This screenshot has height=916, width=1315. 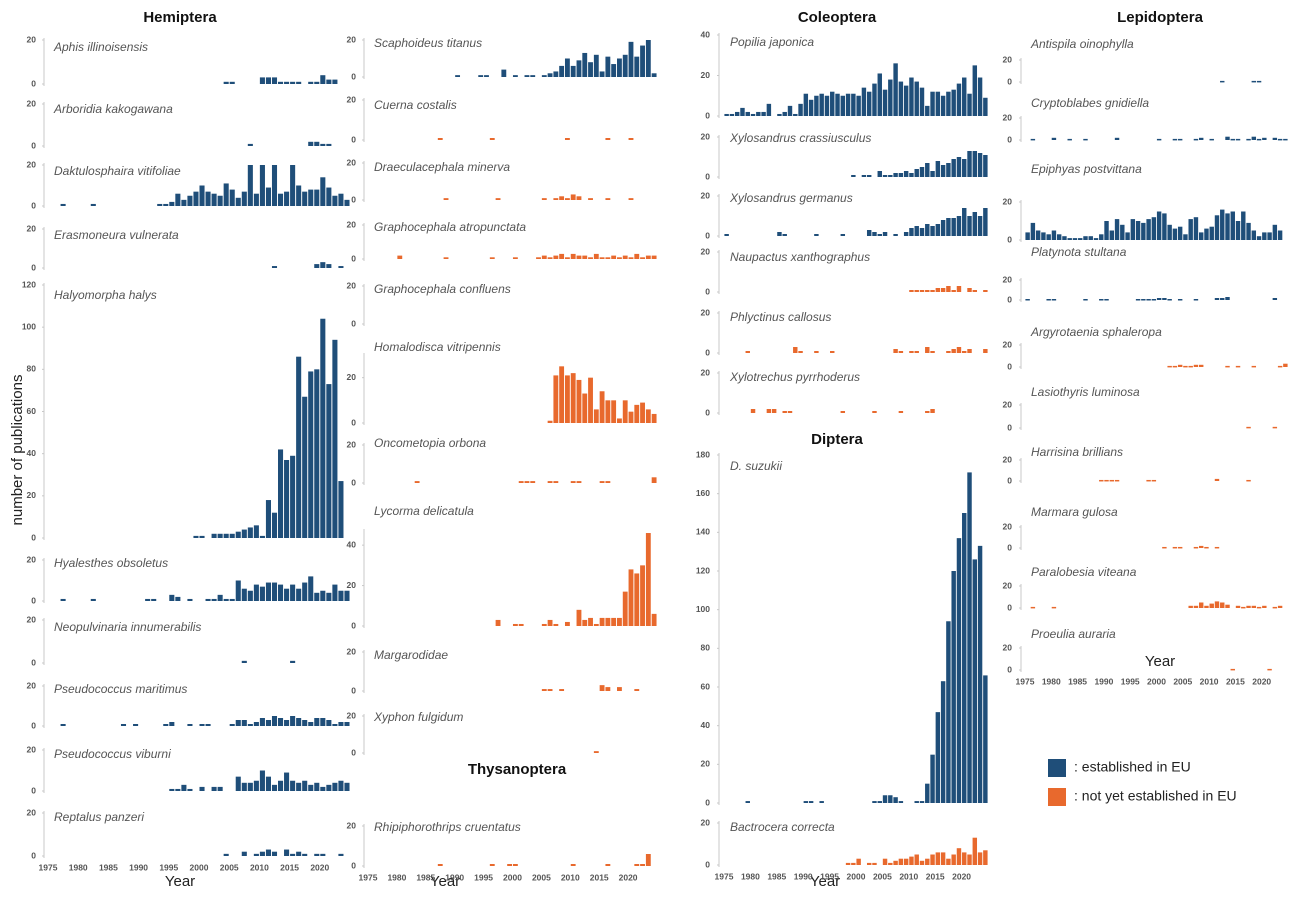 I want to click on y-tick-label: 40, so click(x=352, y=544).